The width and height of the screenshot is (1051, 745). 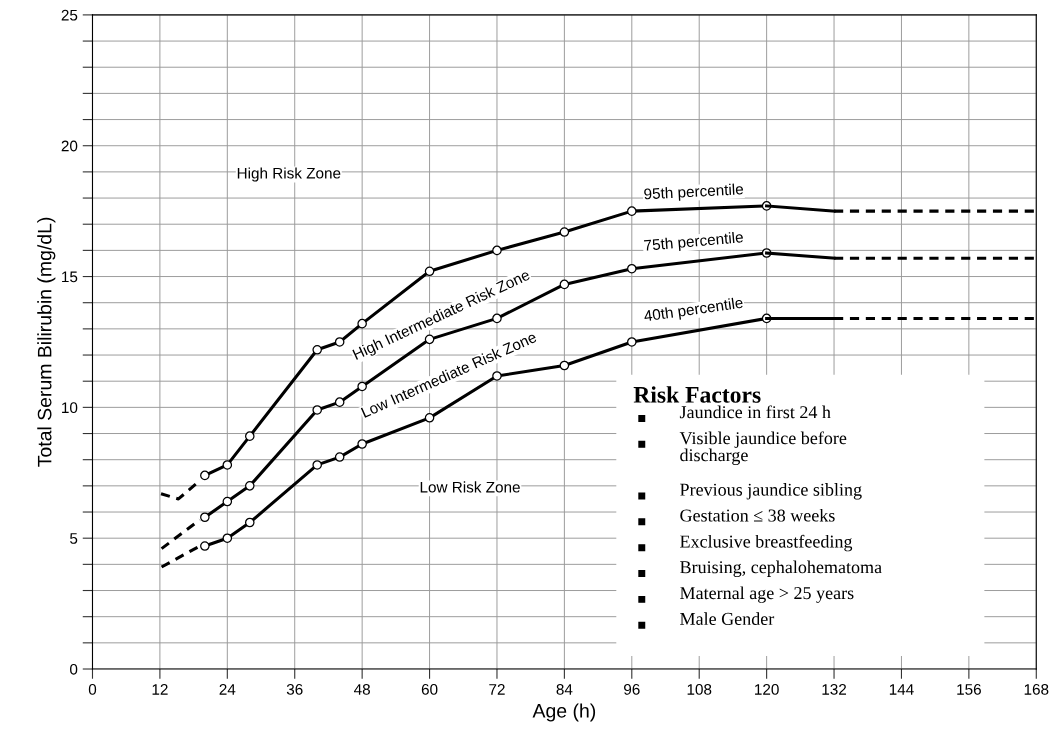 What do you see at coordinates (46, 342) in the screenshot?
I see `y-axis-title: Total Serum Bilirubin (mg/dL)` at bounding box center [46, 342].